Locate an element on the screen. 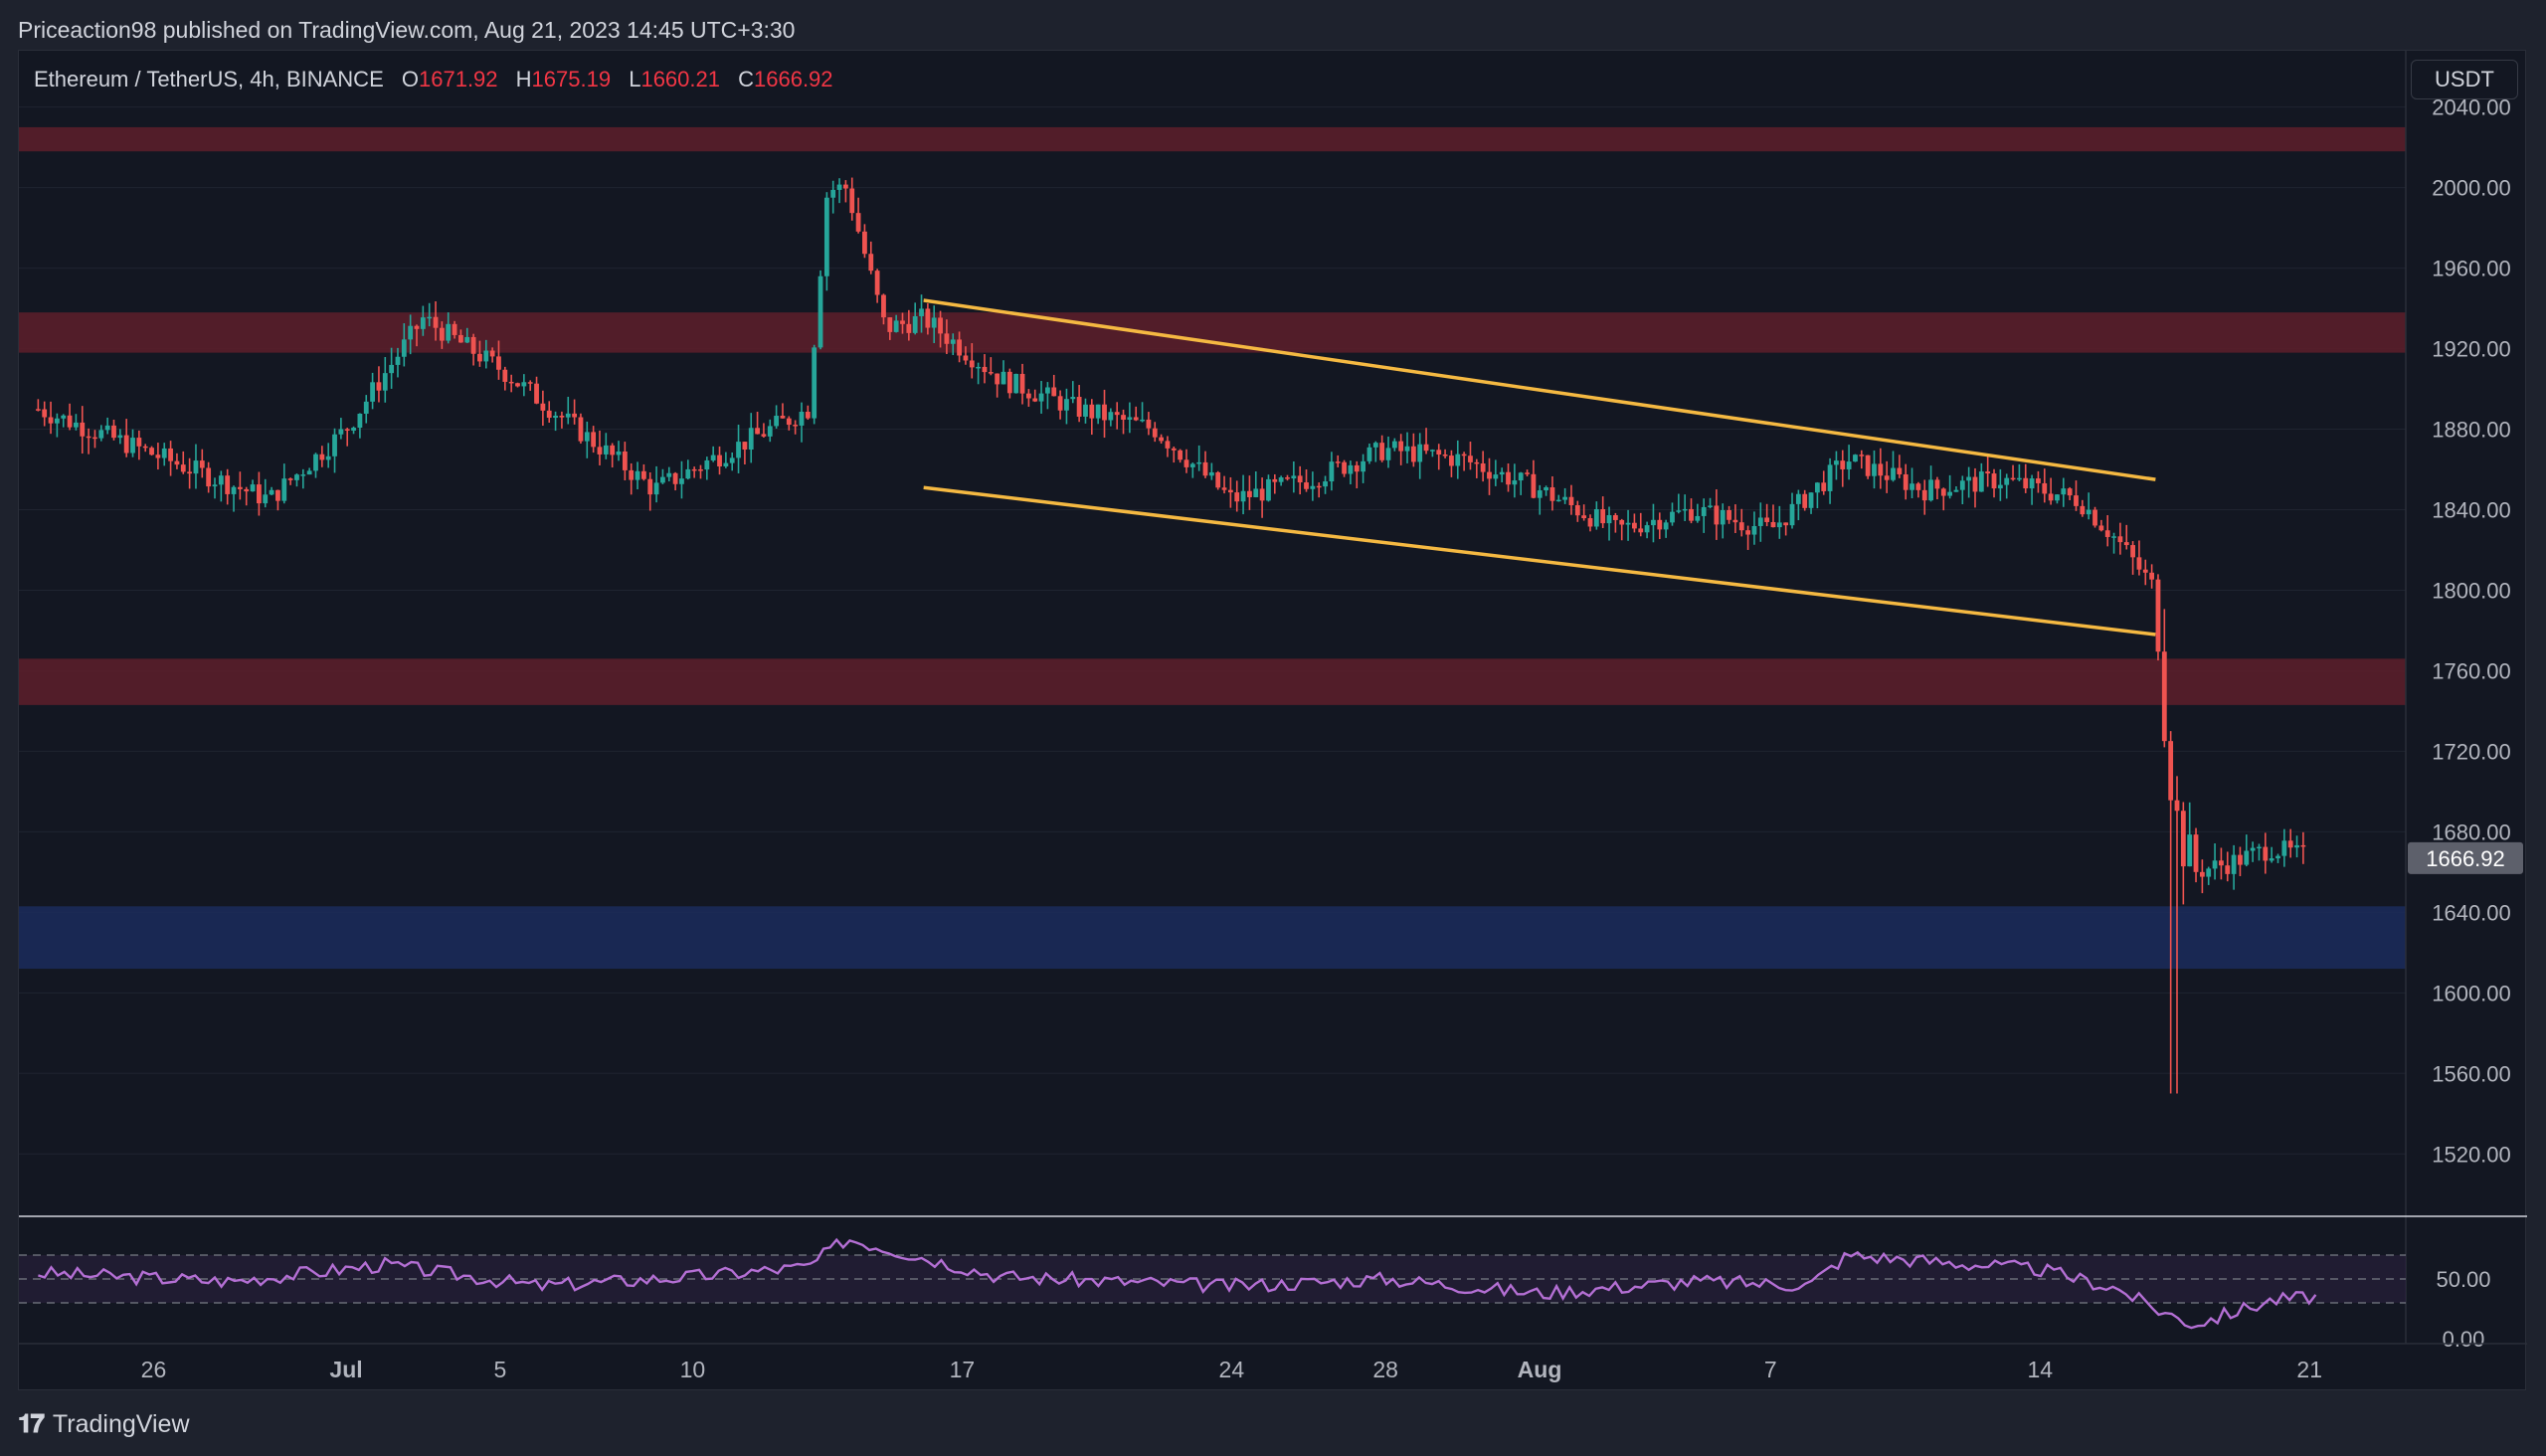 The width and height of the screenshot is (2546, 1456). price-tick-label: 1800.00 is located at coordinates (2471, 590).